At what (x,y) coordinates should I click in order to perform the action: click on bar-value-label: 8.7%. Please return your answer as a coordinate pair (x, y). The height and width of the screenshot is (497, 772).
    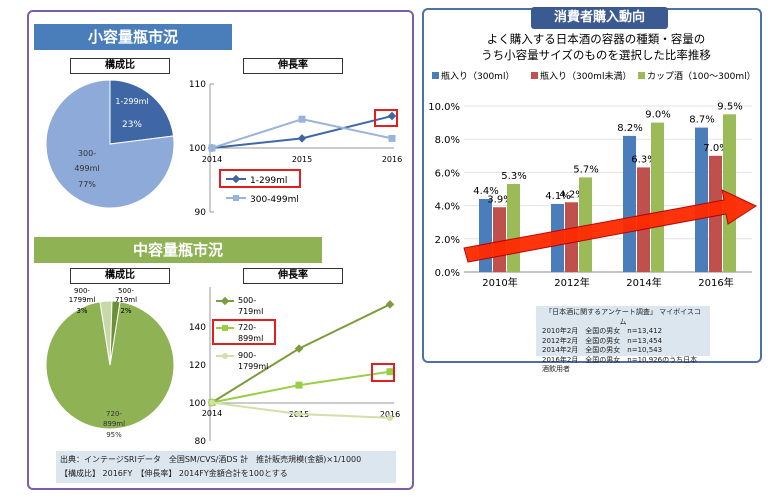
    Looking at the image, I should click on (701, 120).